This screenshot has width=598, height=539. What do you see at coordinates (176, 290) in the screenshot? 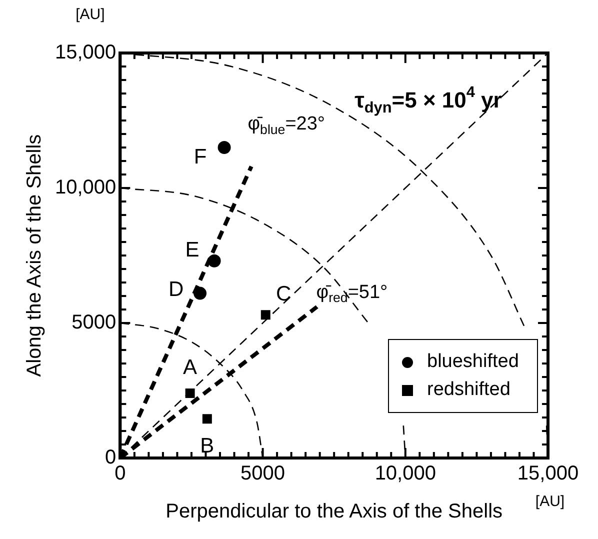
I see `annotation: D` at bounding box center [176, 290].